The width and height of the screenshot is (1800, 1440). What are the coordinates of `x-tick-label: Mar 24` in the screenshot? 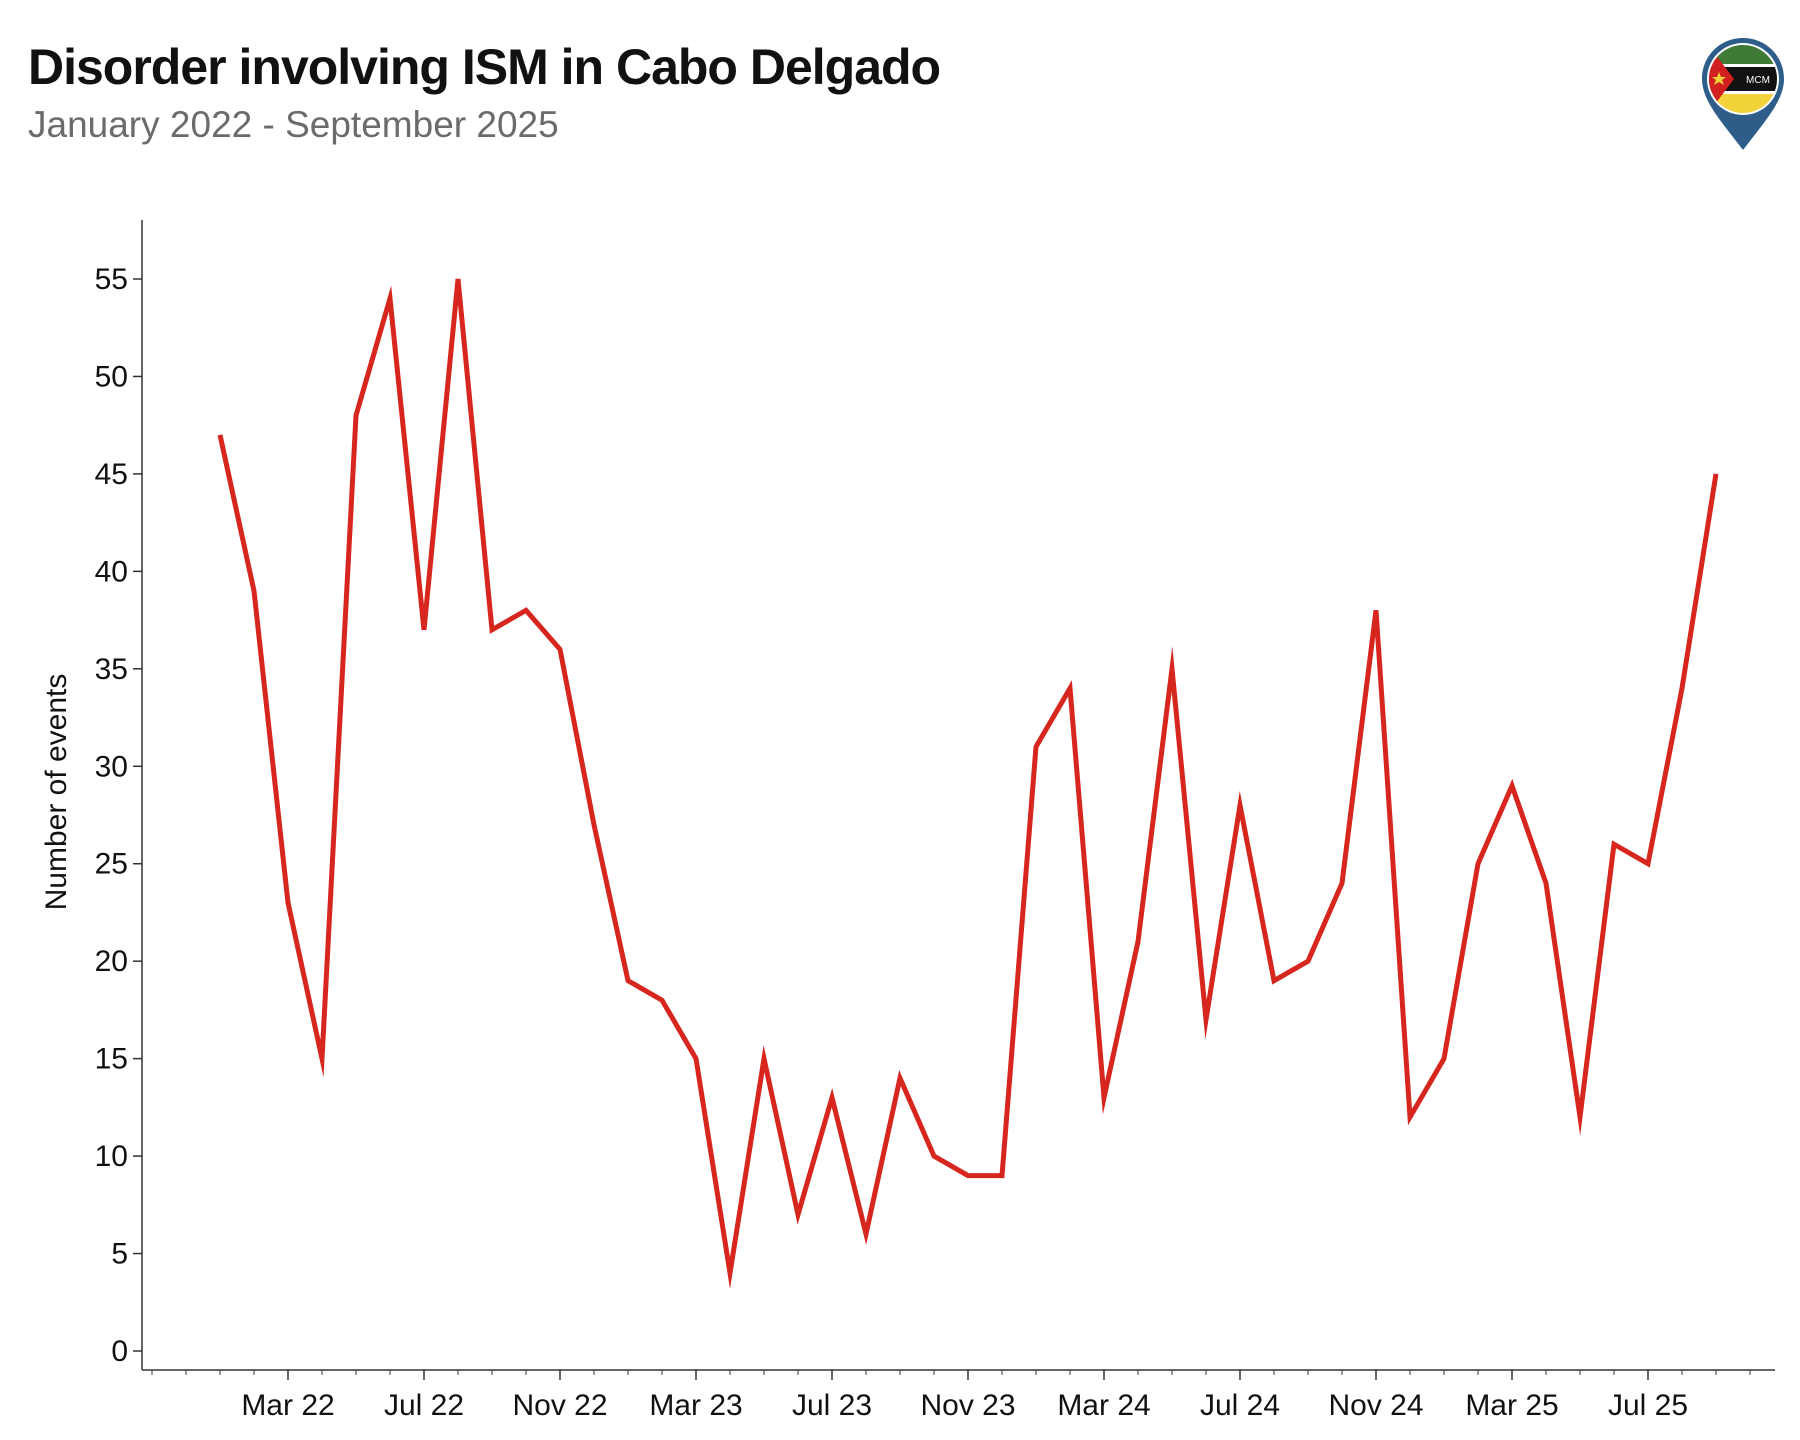 It's located at (1103, 1405).